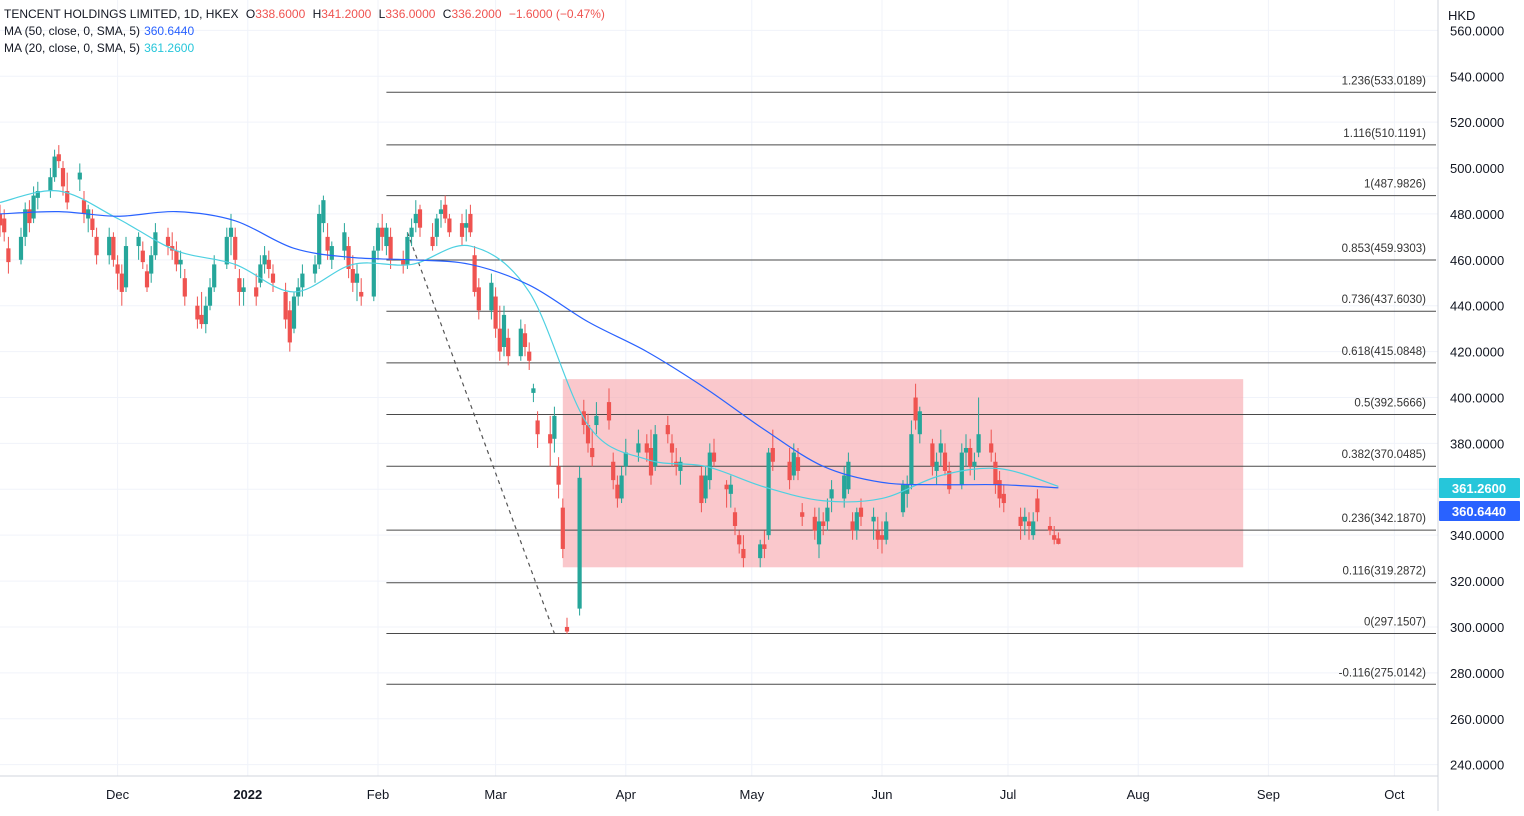 This screenshot has height=816, width=1524. Describe the element at coordinates (169, 31) in the screenshot. I see `ma50-value: 360.6440` at that location.